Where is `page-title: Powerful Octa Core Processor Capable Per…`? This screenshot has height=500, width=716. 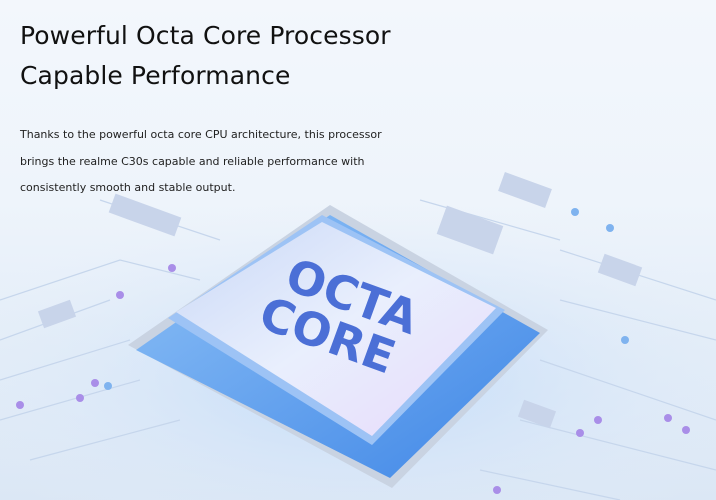 page-title: Powerful Octa Core Processor Capable Per… is located at coordinates (205, 56).